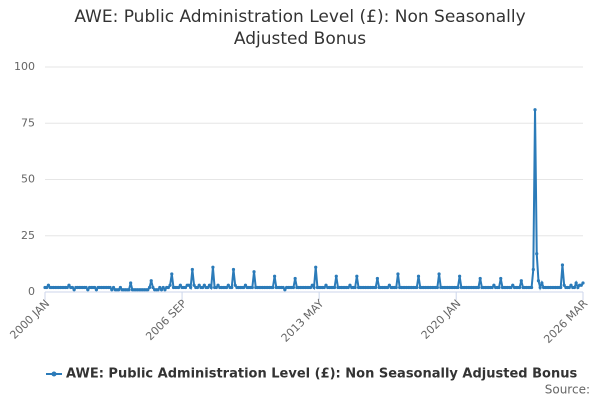 Image resolution: width=600 pixels, height=400 pixels. Describe the element at coordinates (28, 179) in the screenshot. I see `y-tick-label: 50` at that location.